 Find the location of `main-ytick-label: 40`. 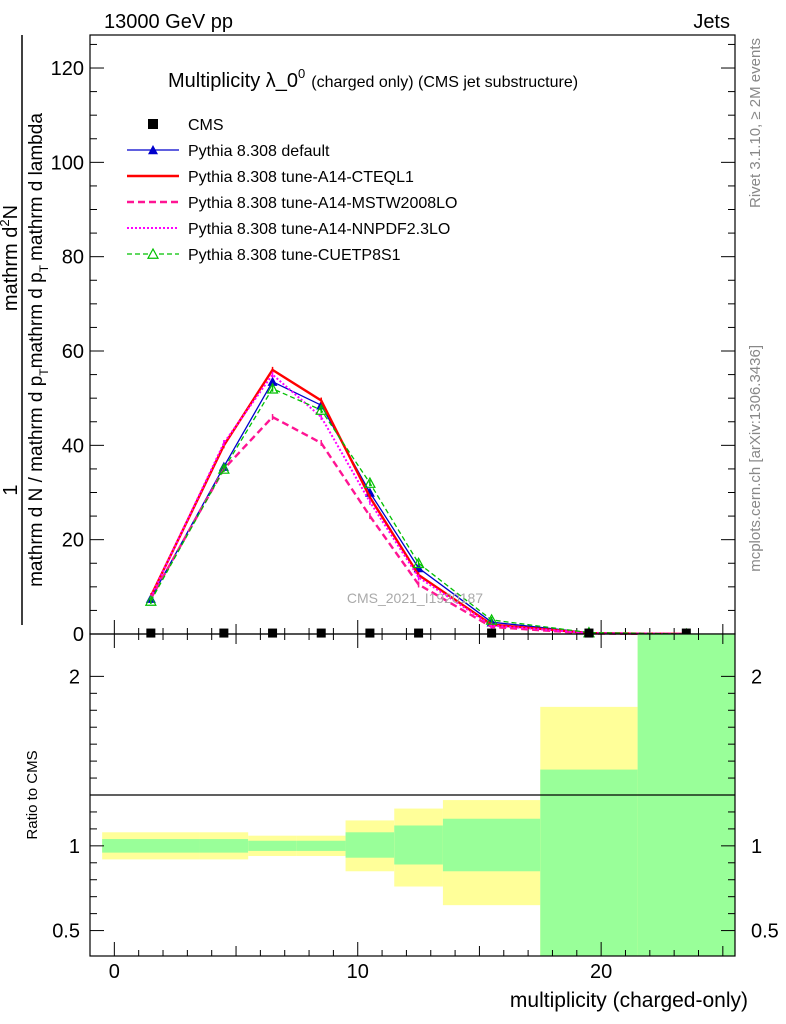

main-ytick-label: 40 is located at coordinates (73, 446).